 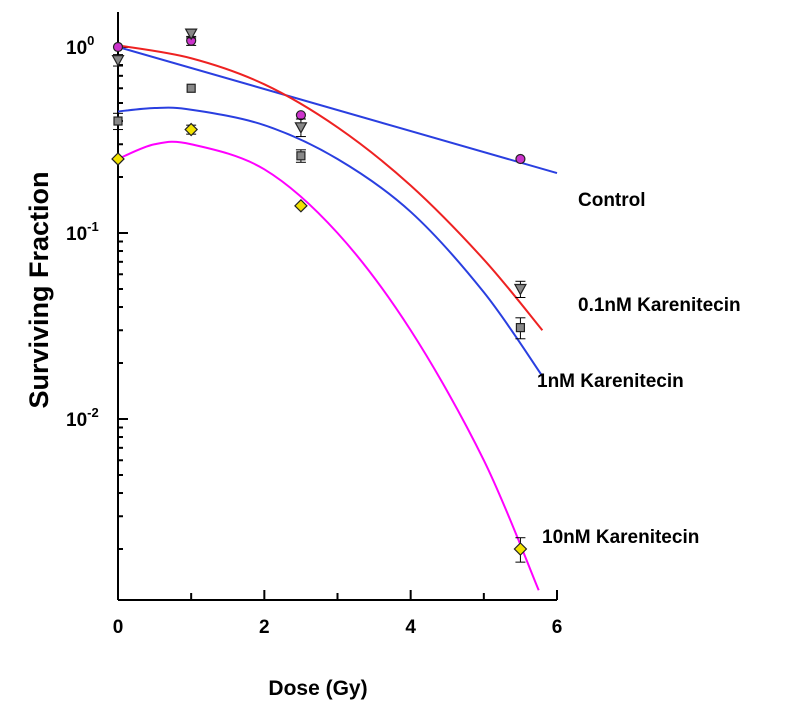 I want to click on x-tick-label: 4, so click(x=410, y=627).